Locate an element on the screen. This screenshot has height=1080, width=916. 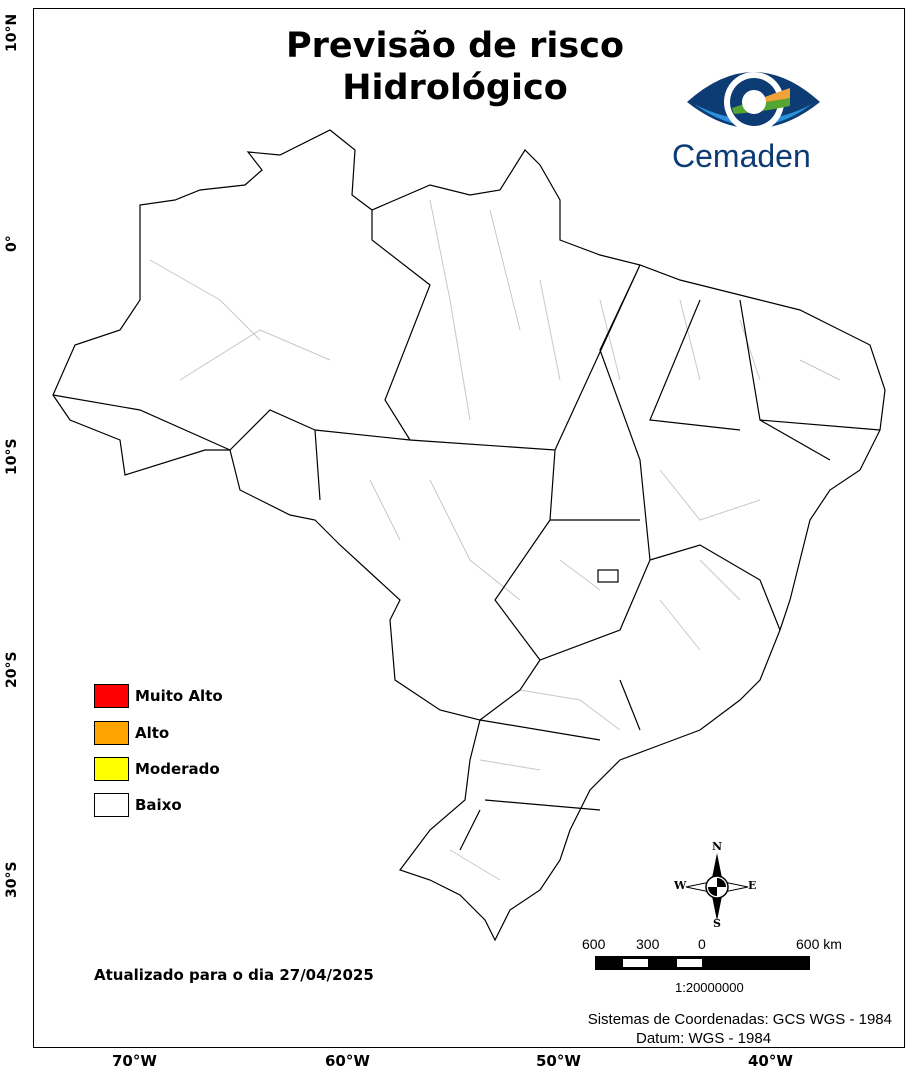
compass-s: S is located at coordinates (717, 923).